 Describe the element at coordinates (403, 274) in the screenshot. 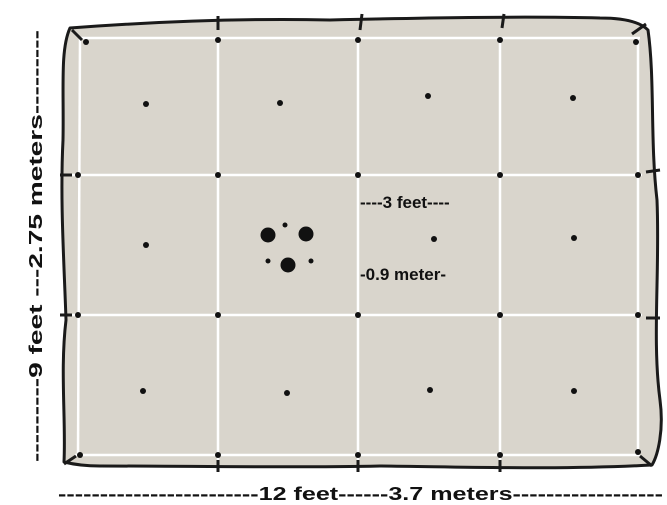

I see `cell-width-meters-label: -0.9 meter-` at that location.